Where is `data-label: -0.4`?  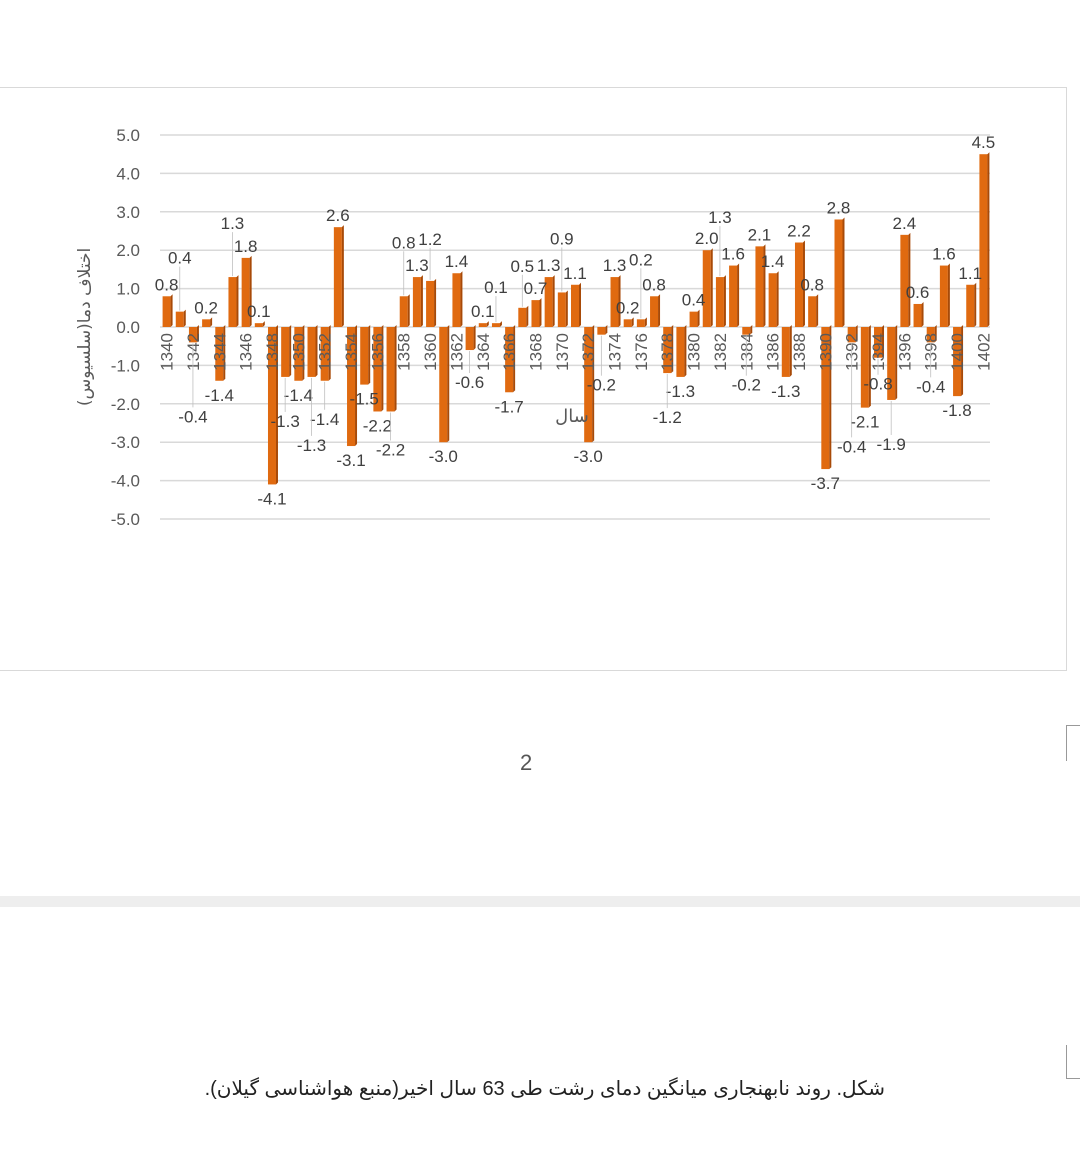
data-label: -0.4 is located at coordinates (930, 386).